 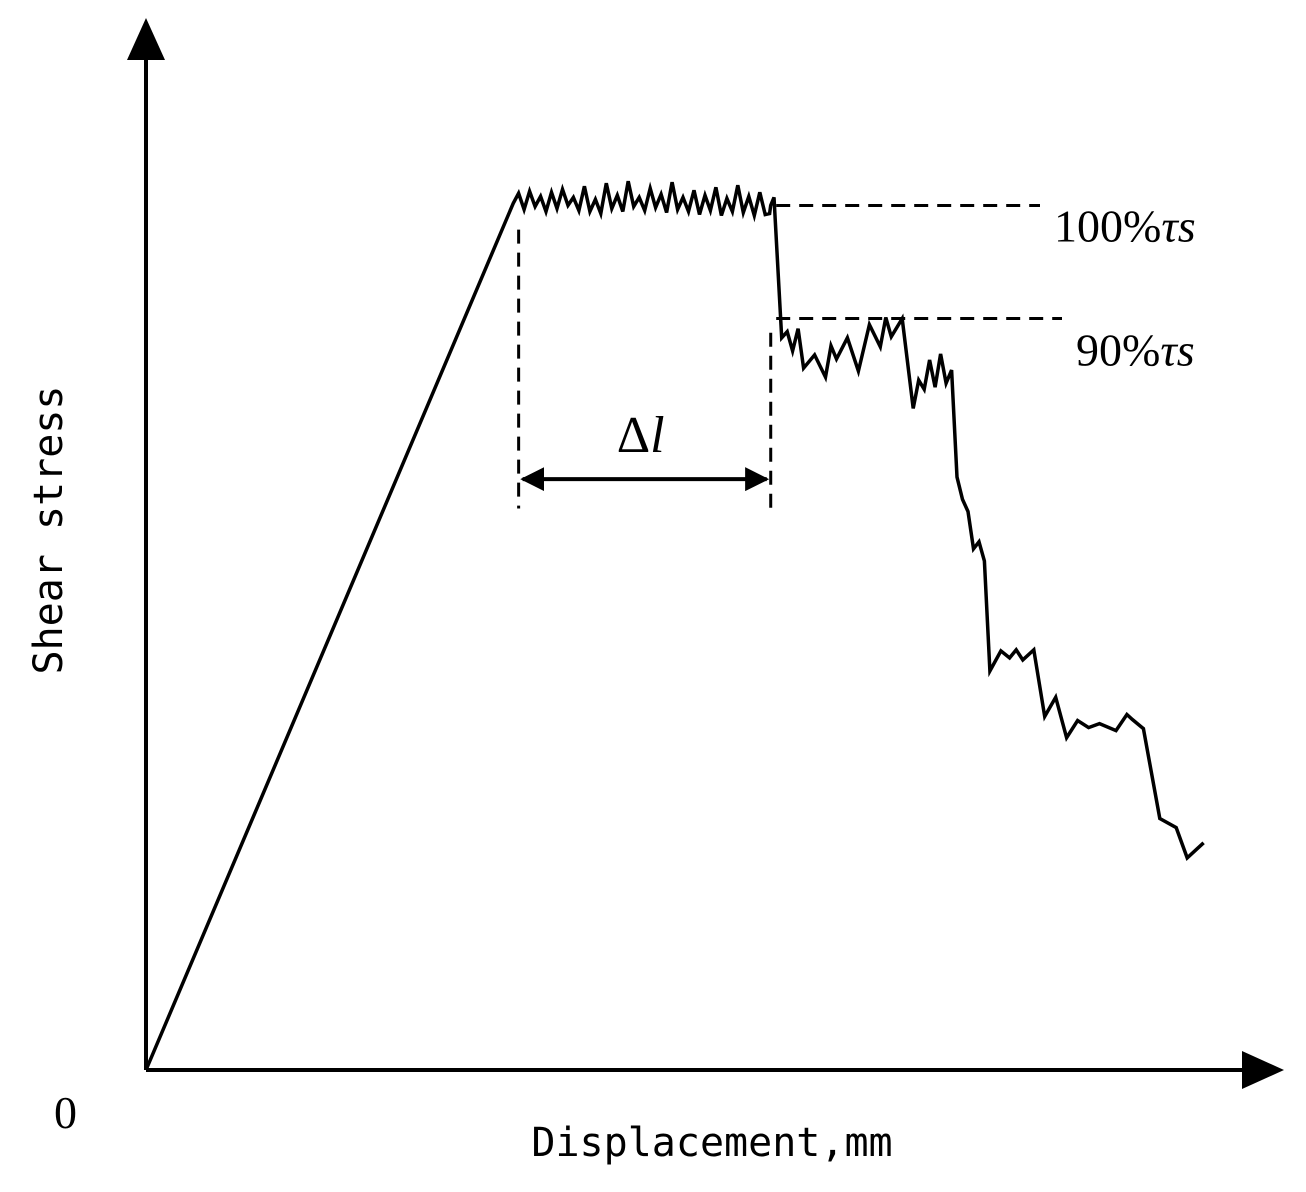 I want to click on annotation-delta-l: Δl, so click(x=641, y=435).